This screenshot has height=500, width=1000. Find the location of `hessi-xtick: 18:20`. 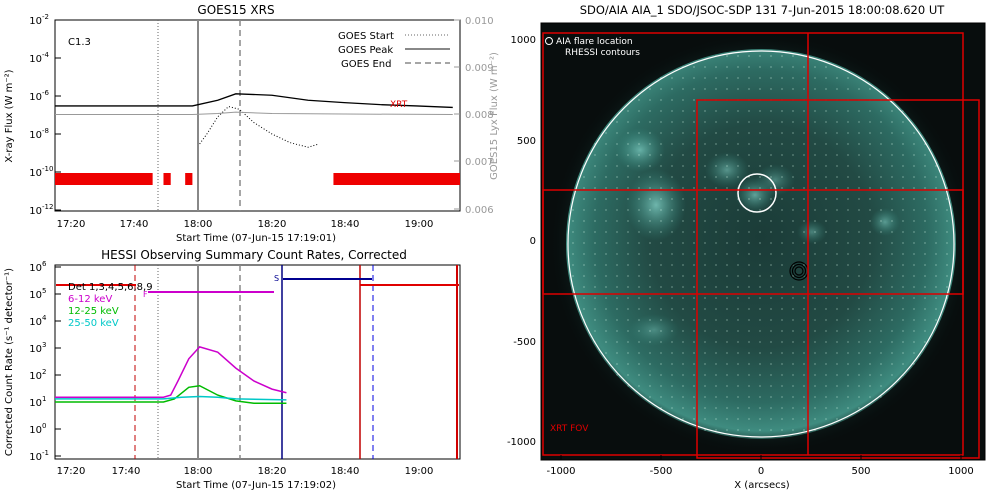

hessi-xtick: 18:20 is located at coordinates (272, 471).